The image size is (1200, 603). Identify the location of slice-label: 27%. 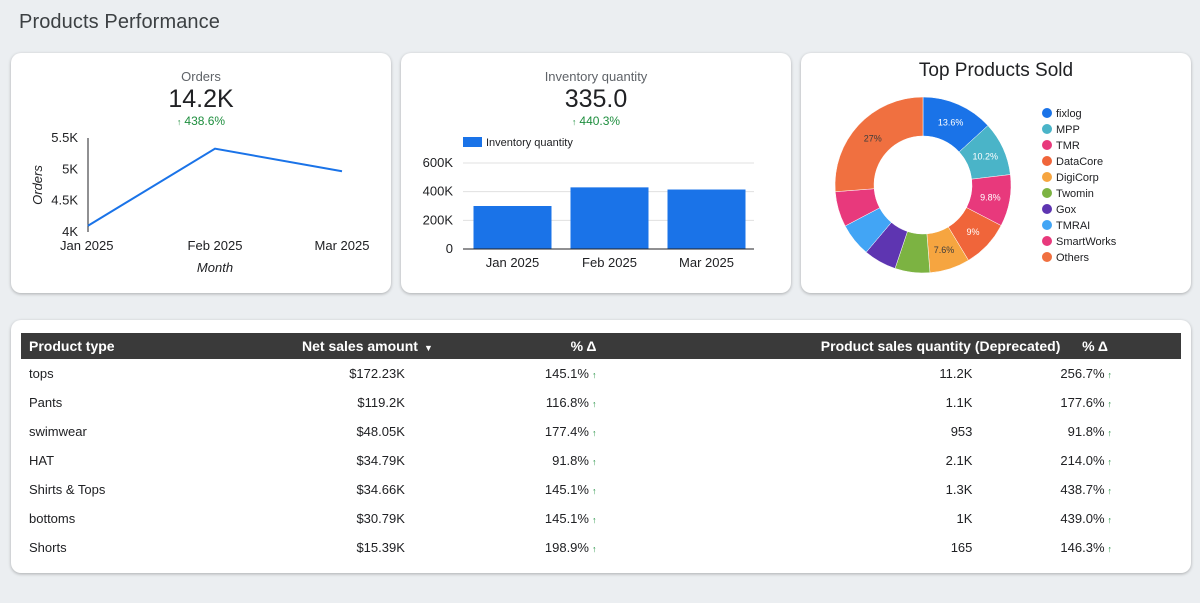
(873, 138).